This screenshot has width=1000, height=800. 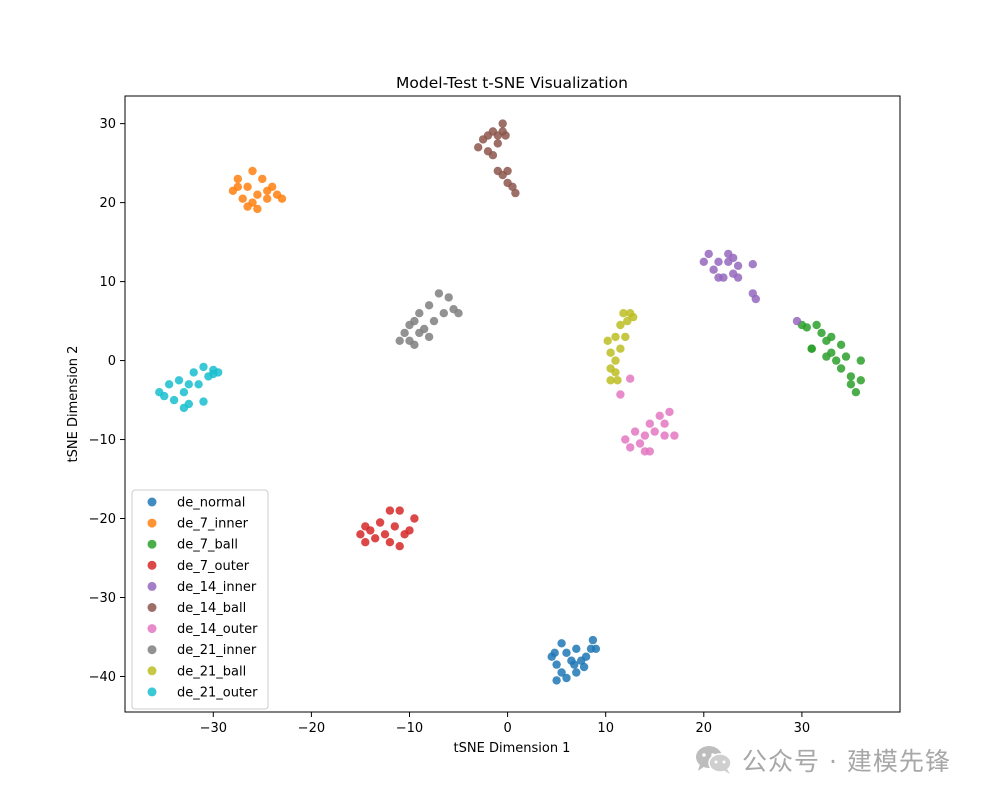 I want to click on series-de_21_inner, so click(x=429, y=319).